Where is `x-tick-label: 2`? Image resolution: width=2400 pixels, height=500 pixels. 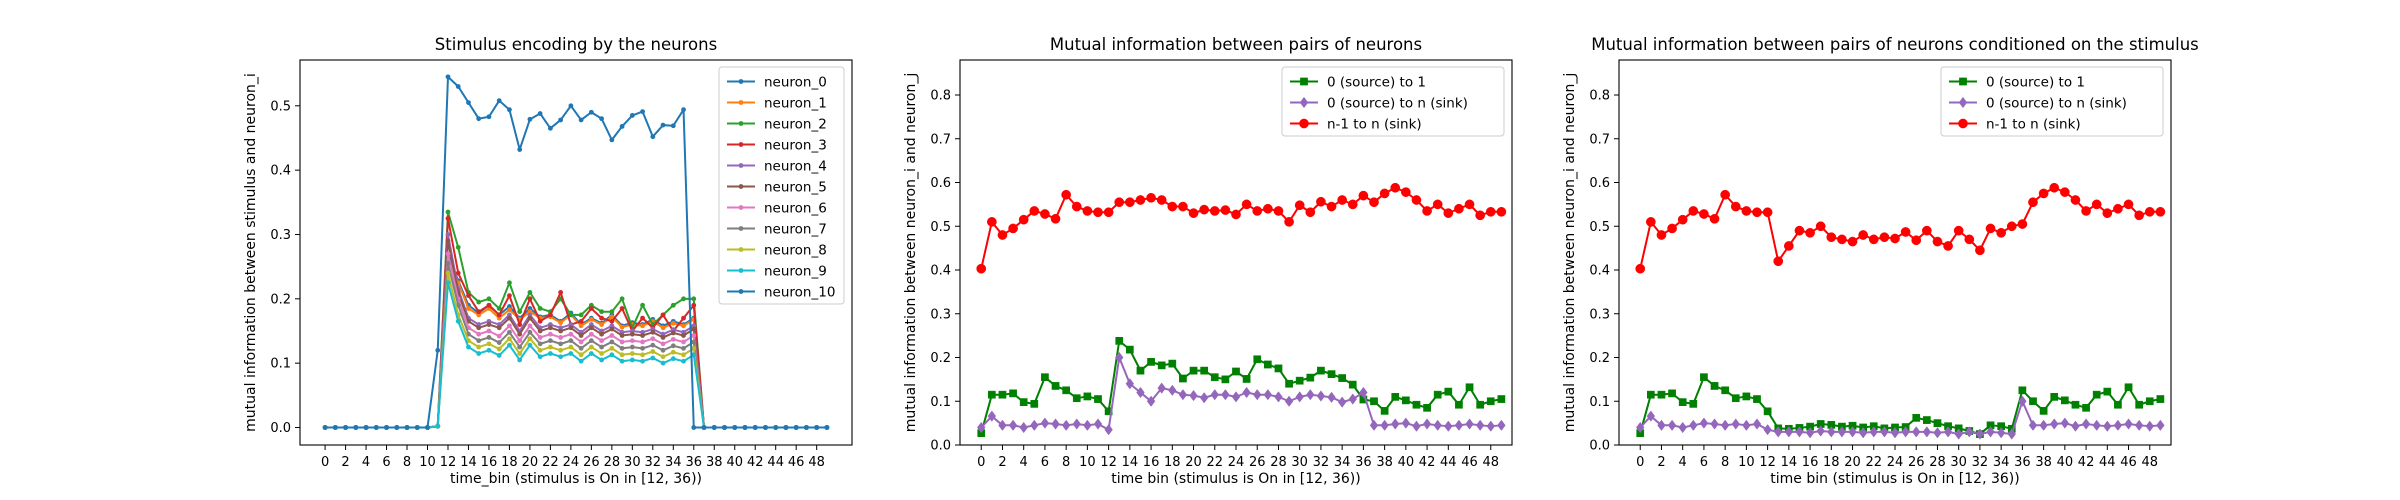
x-tick-label: 2 is located at coordinates (1002, 462).